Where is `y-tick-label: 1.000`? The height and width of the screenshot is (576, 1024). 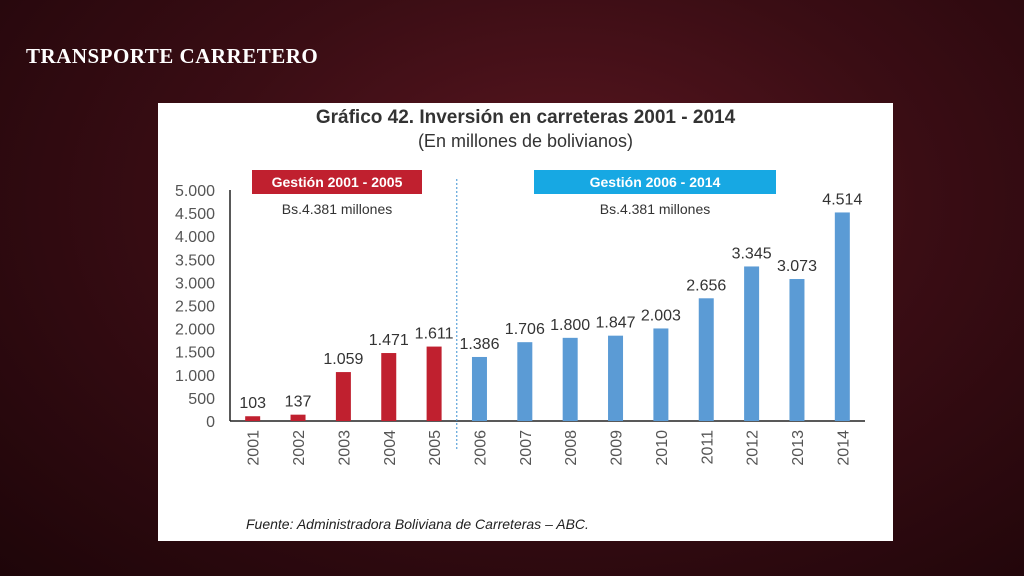
y-tick-label: 1.000 is located at coordinates (195, 376).